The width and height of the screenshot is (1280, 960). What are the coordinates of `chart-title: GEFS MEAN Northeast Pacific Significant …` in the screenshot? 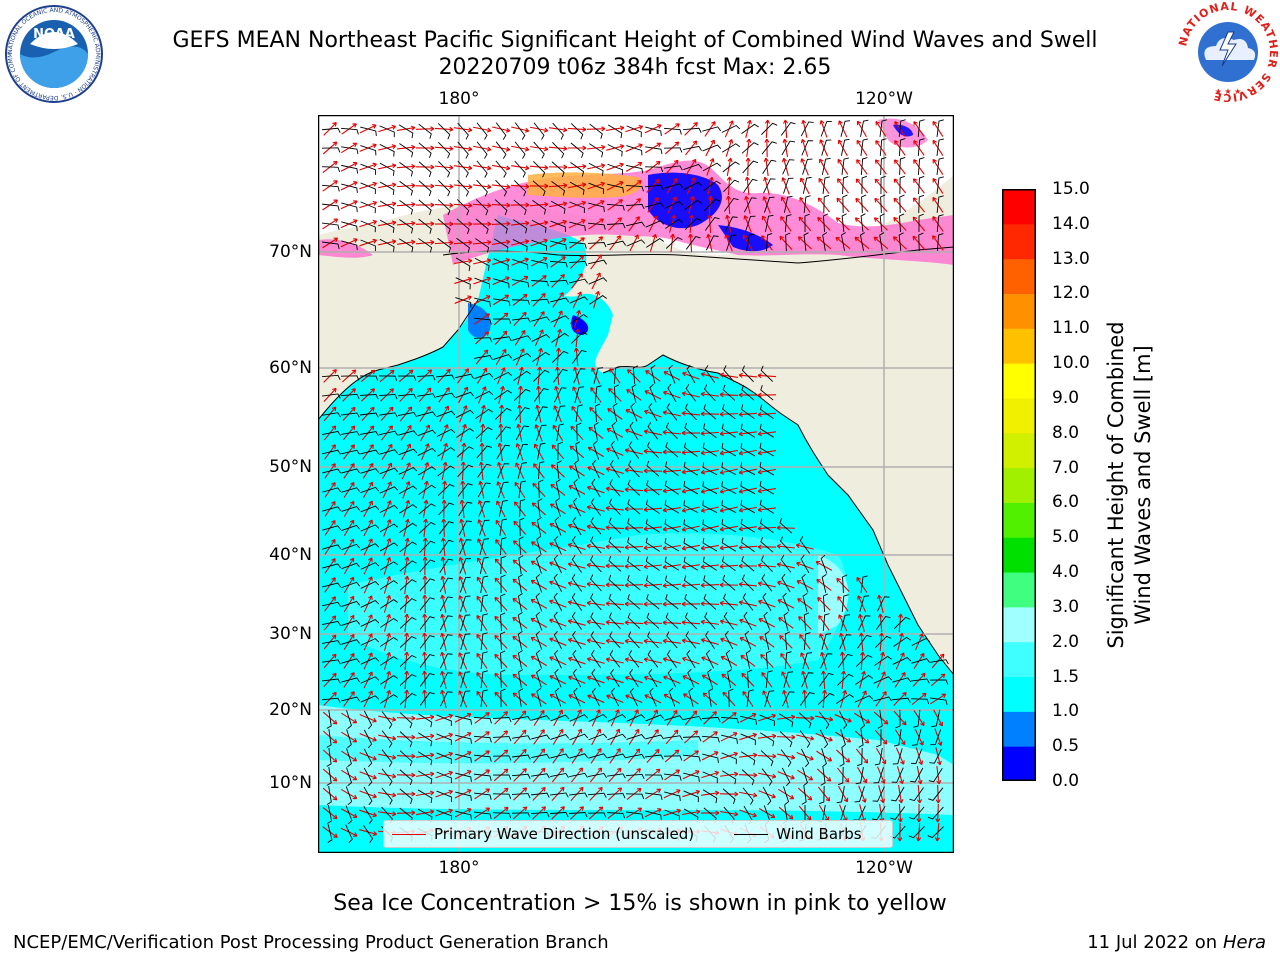 It's located at (635, 40).